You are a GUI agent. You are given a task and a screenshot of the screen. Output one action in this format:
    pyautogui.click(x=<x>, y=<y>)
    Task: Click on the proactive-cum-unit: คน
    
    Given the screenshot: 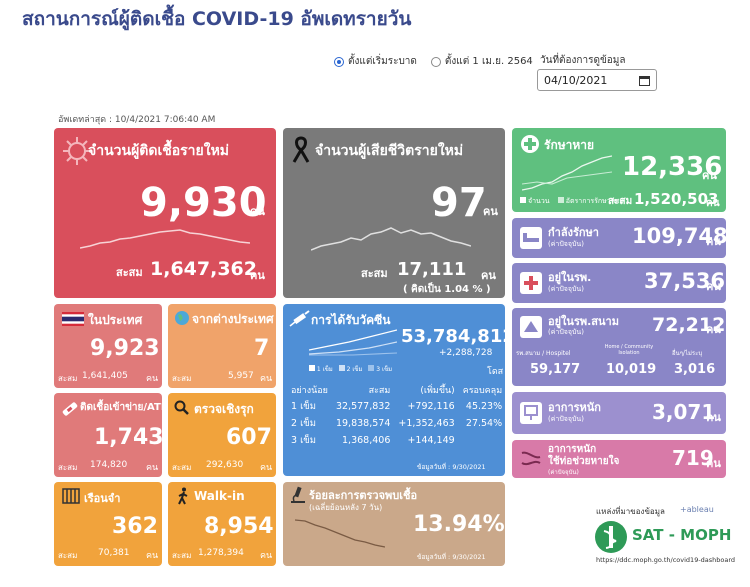 What is the action you would take?
    pyautogui.click(x=266, y=468)
    